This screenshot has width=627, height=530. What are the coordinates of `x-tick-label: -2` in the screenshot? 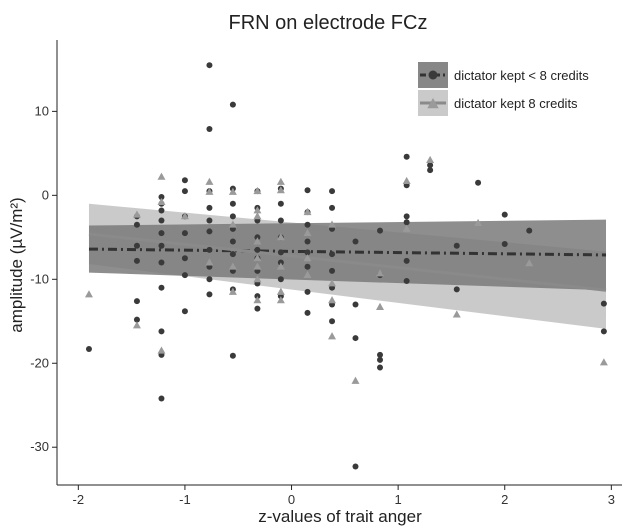 It's located at (79, 499).